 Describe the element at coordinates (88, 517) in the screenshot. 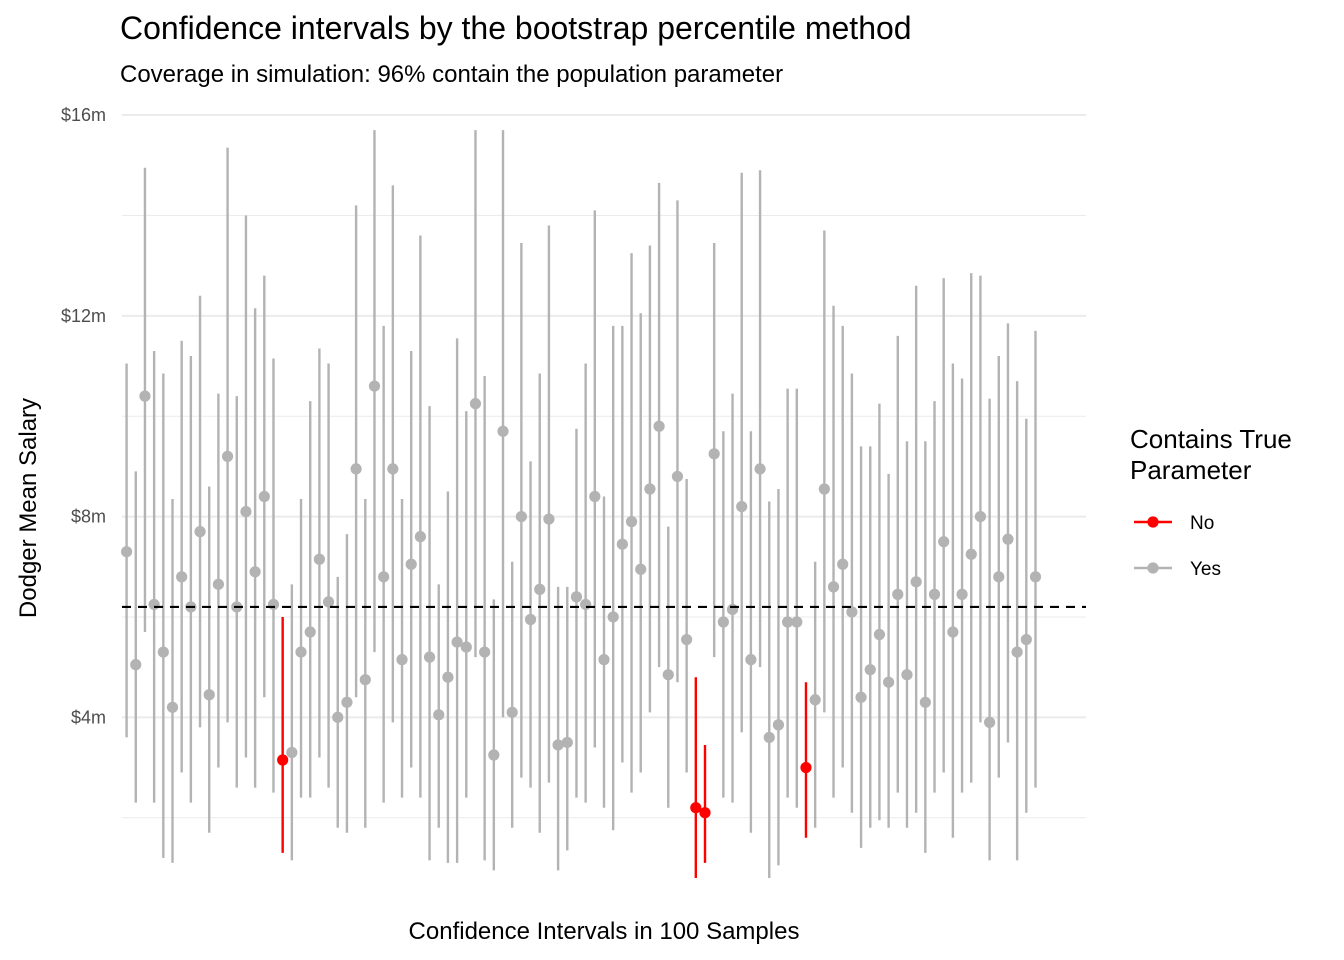

I see `y-tick-label: $8m` at that location.